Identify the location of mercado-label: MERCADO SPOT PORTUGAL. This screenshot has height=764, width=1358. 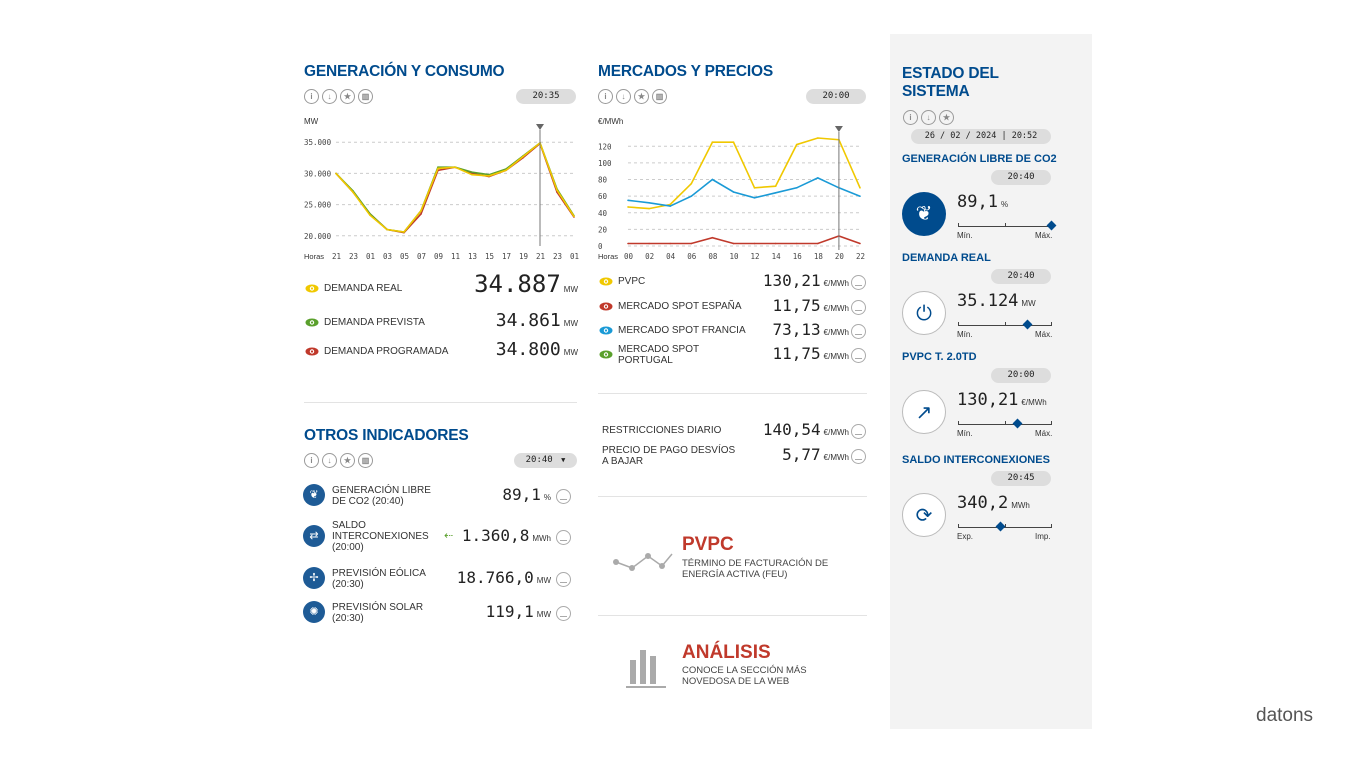
(658, 355).